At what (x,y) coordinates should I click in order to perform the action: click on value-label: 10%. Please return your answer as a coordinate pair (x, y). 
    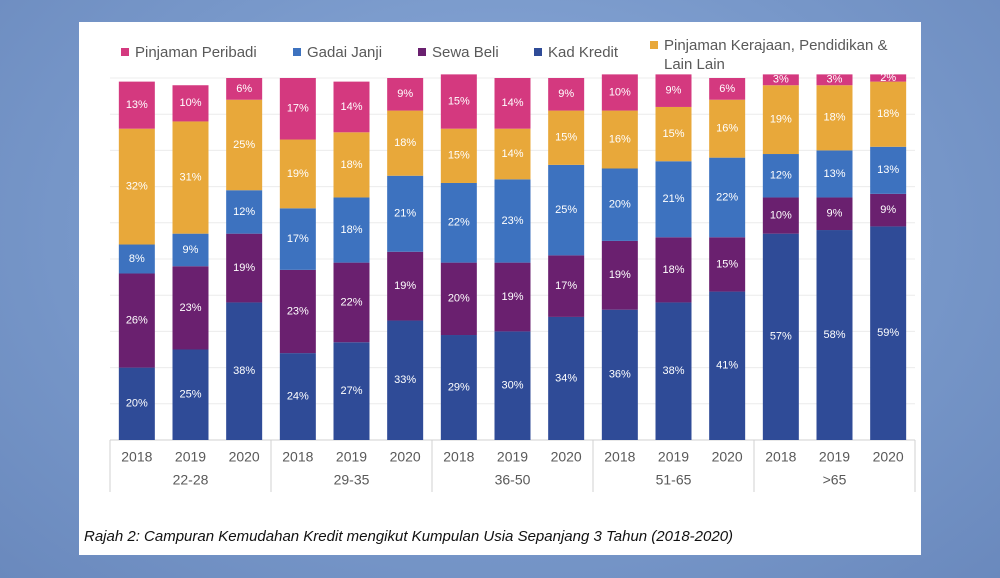
    Looking at the image, I should click on (781, 215).